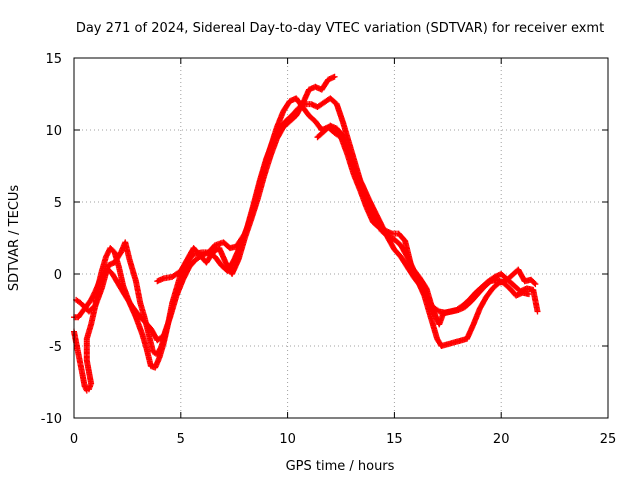  Describe the element at coordinates (53, 131) in the screenshot. I see `y-tick-label: 10` at that location.